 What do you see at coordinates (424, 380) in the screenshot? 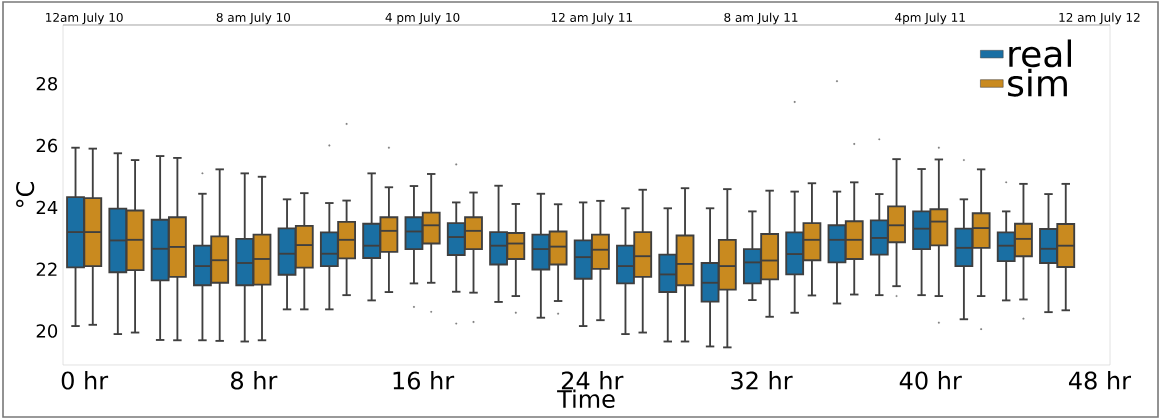
I see `x-tick-label: 16 hr` at bounding box center [424, 380].